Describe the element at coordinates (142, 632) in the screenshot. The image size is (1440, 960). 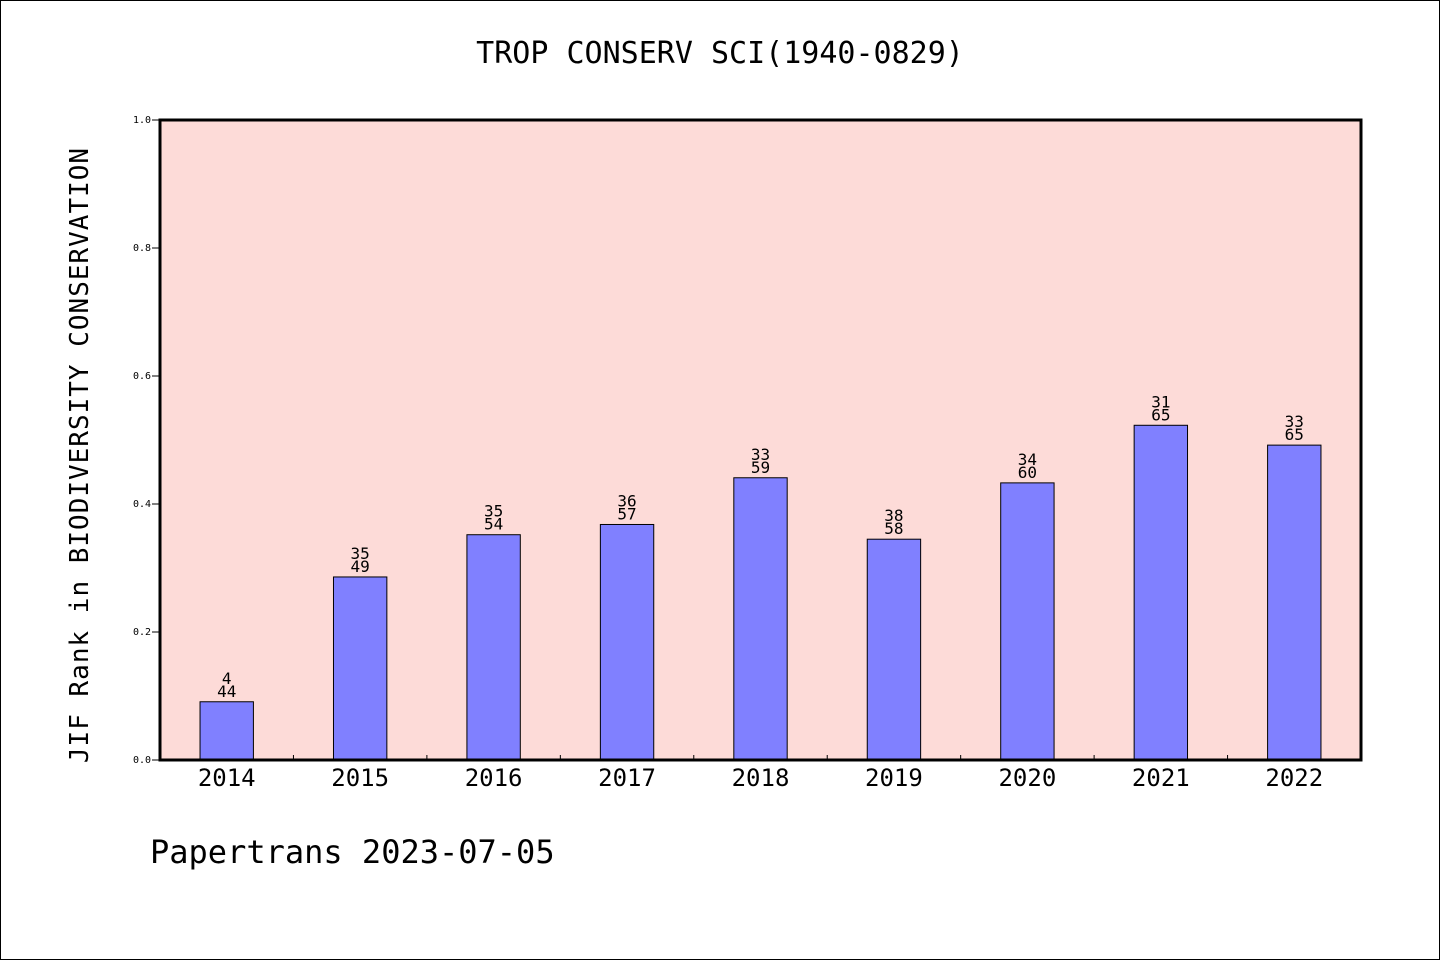
I see `y-tick-label: 0.2` at that location.